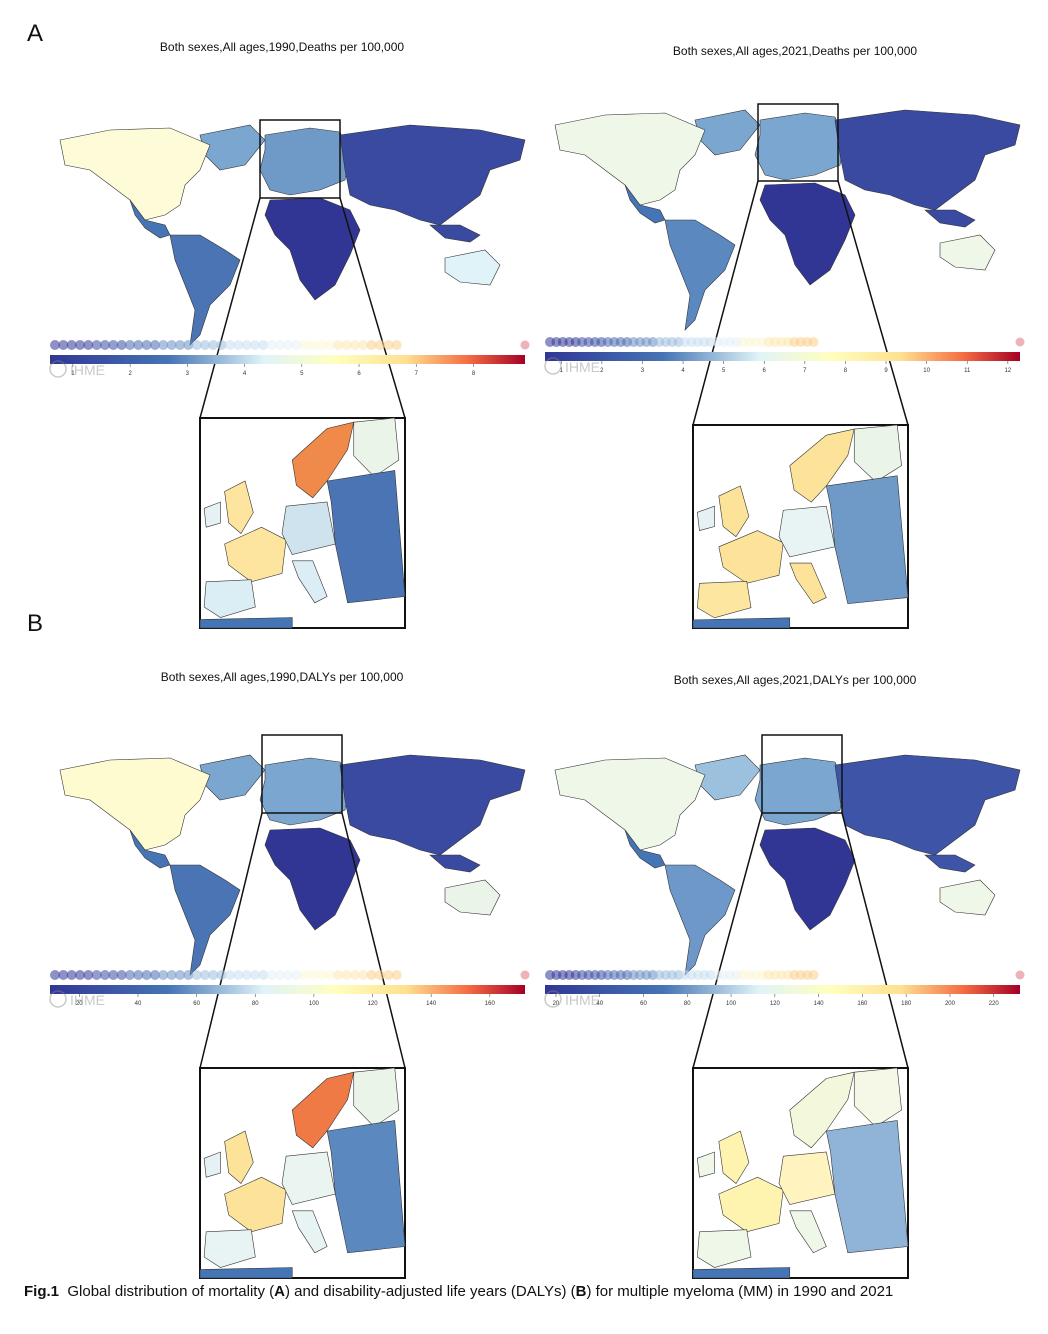 The image size is (1048, 1334). Describe the element at coordinates (805, 371) in the screenshot. I see `legend-tick-label: 7` at that location.